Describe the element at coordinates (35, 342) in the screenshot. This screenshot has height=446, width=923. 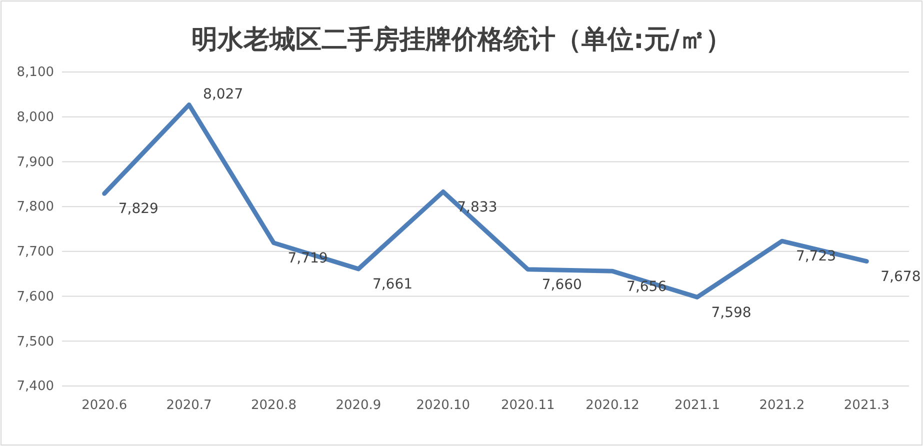
I see `y-tick-label: 7,500` at that location.